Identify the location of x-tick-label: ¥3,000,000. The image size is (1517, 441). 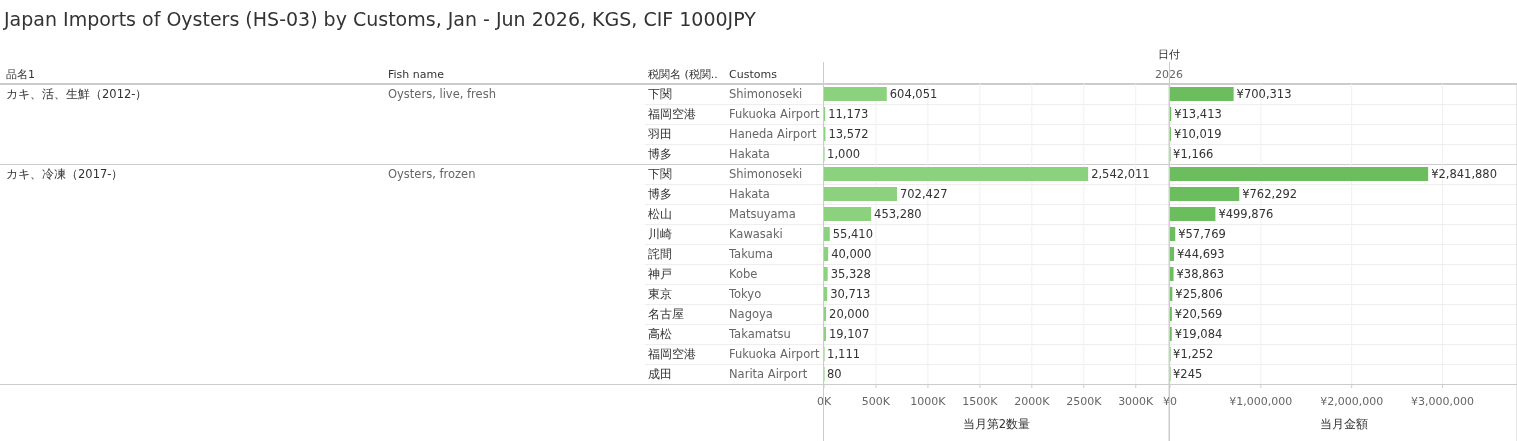
(1443, 401).